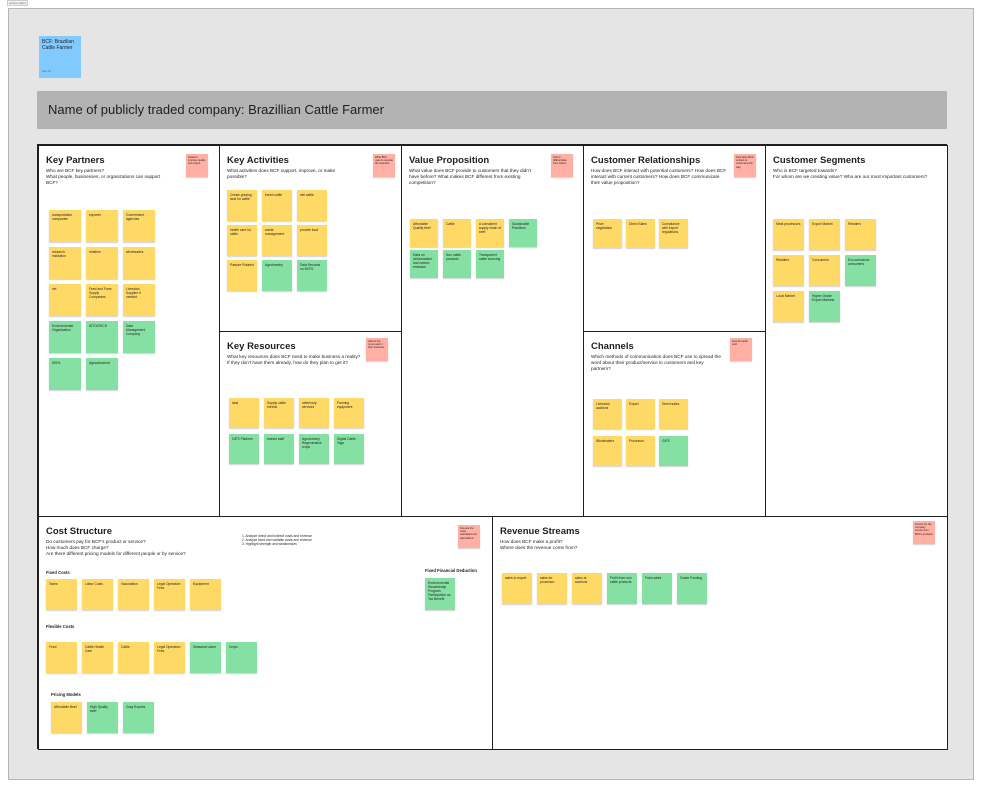  Describe the element at coordinates (65, 300) in the screenshot. I see `sticky-note: vet` at that location.